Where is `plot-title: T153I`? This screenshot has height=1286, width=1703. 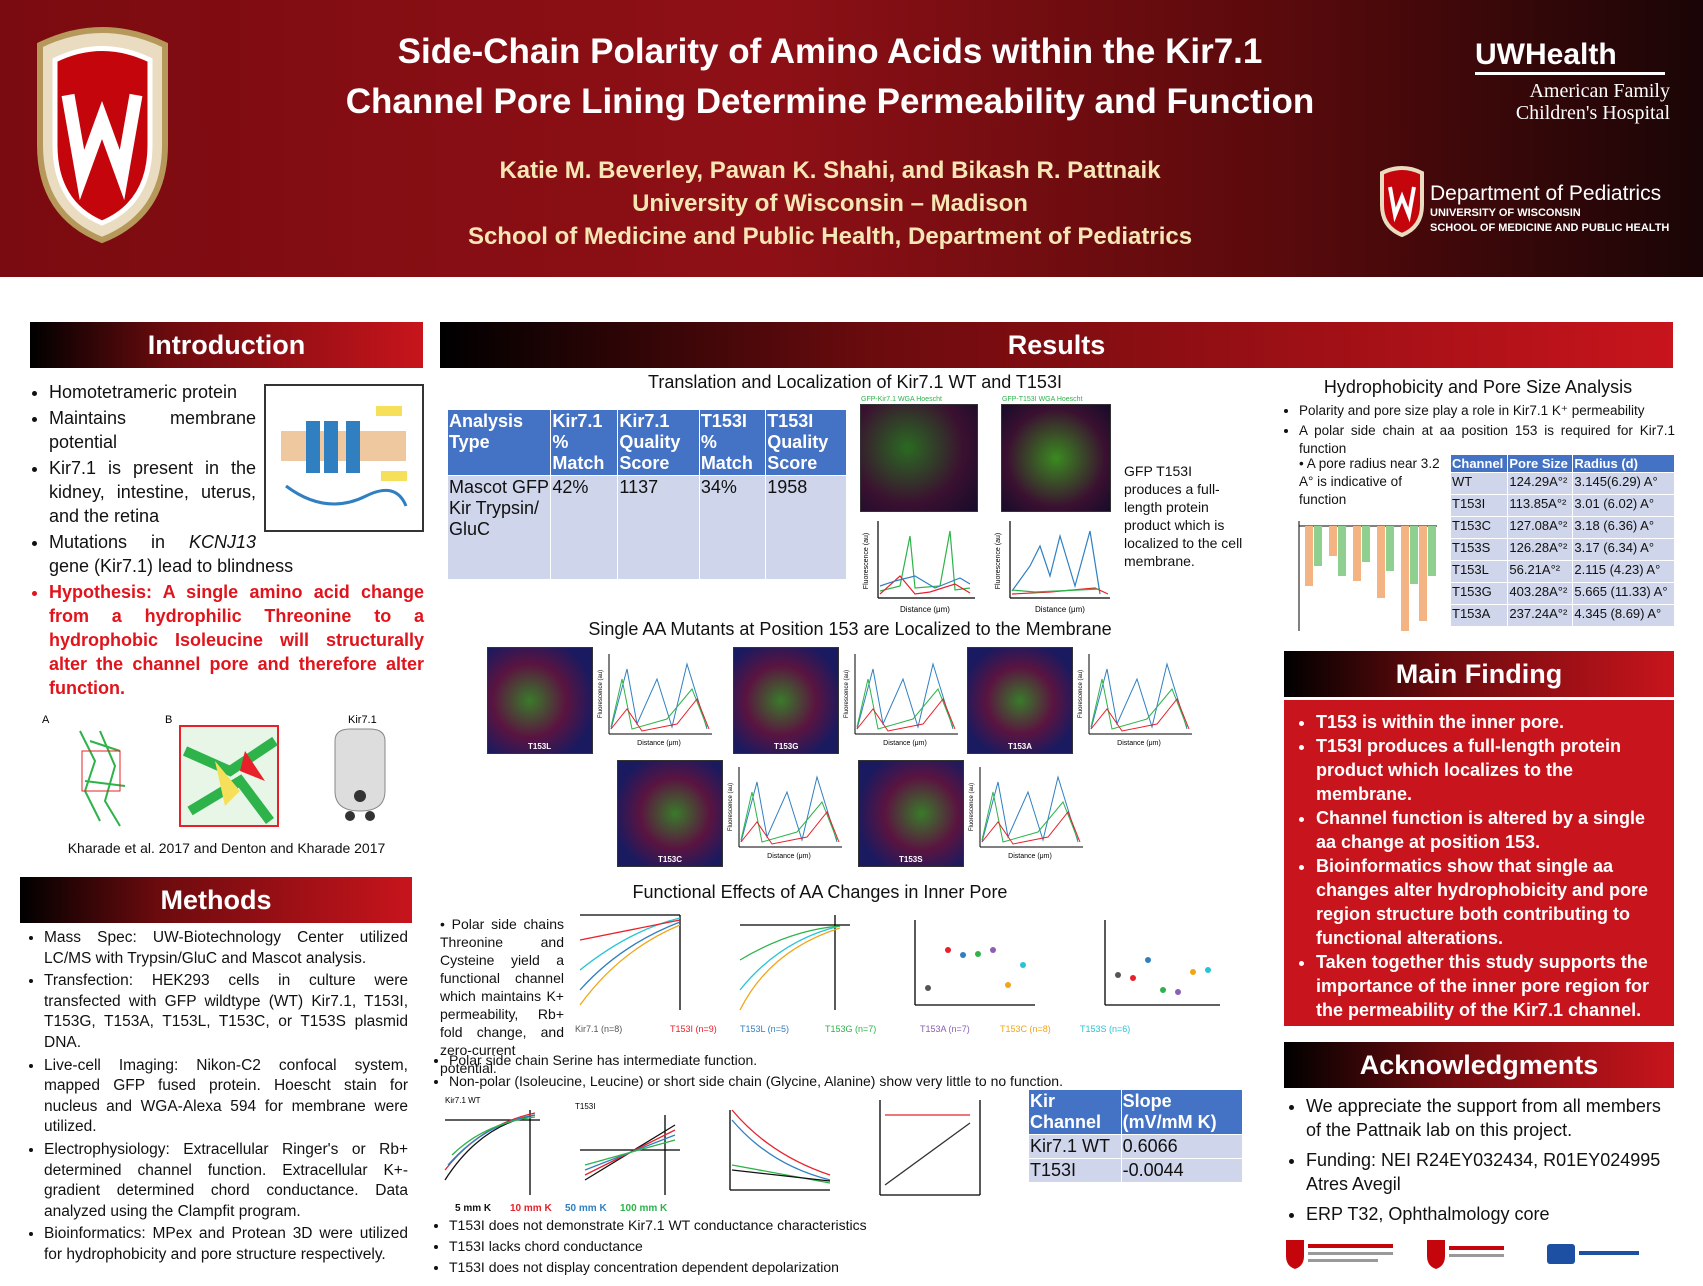
plot-title: T153I is located at coordinates (585, 1106).